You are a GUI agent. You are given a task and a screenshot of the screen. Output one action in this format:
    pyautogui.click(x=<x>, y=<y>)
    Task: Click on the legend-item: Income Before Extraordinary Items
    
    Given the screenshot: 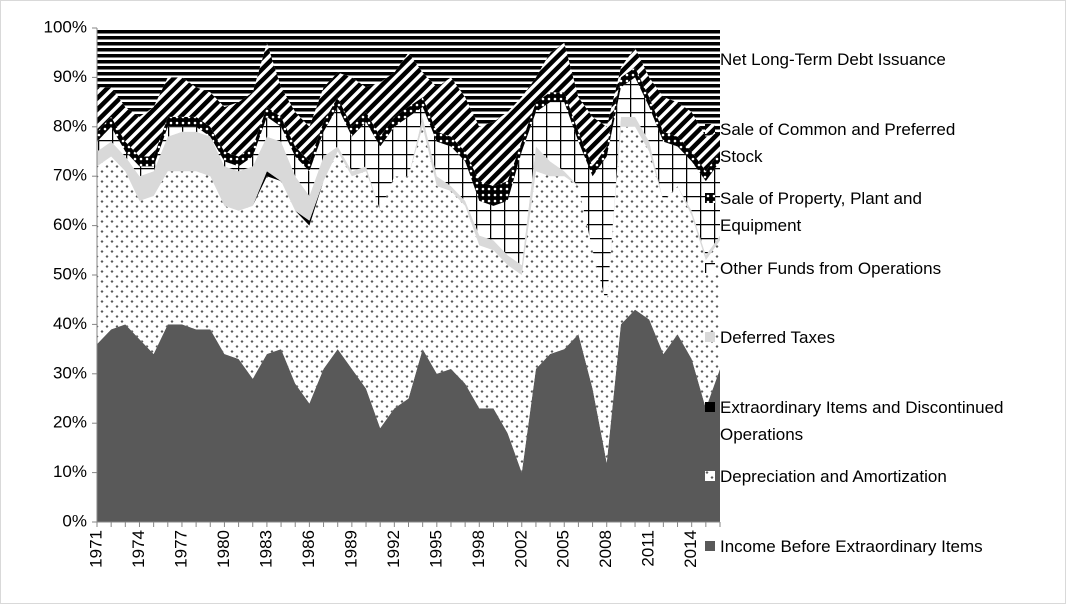 What is the action you would take?
    pyautogui.click(x=880, y=546)
    